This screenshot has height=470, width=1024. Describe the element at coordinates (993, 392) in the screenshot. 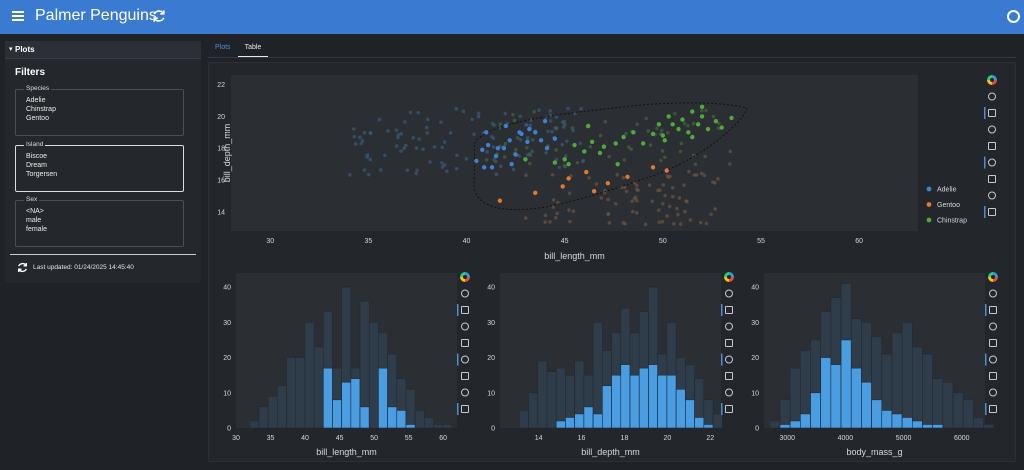

I see `reset-icon` at that location.